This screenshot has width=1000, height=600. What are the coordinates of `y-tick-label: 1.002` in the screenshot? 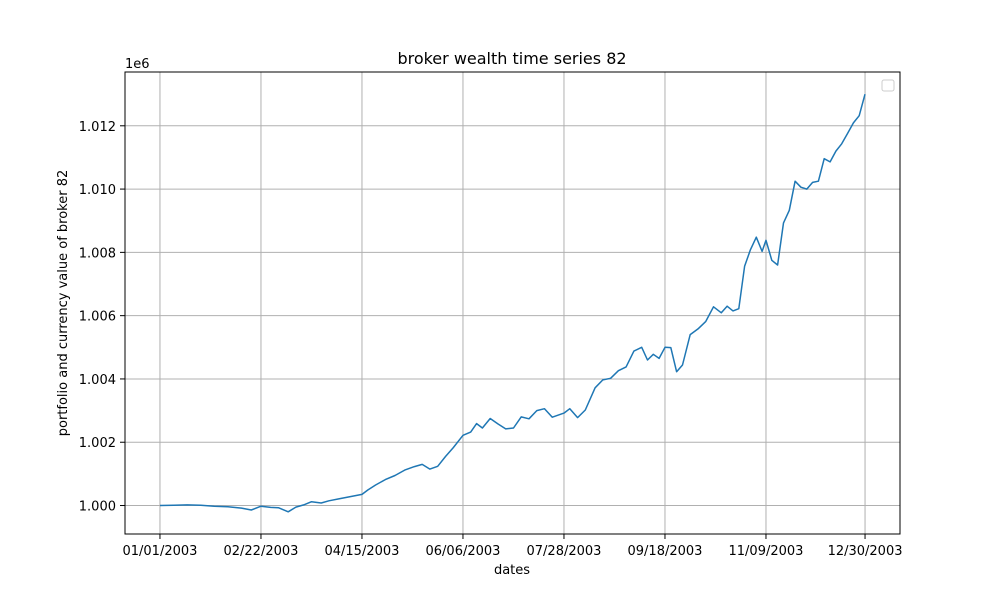 It's located at (97, 443).